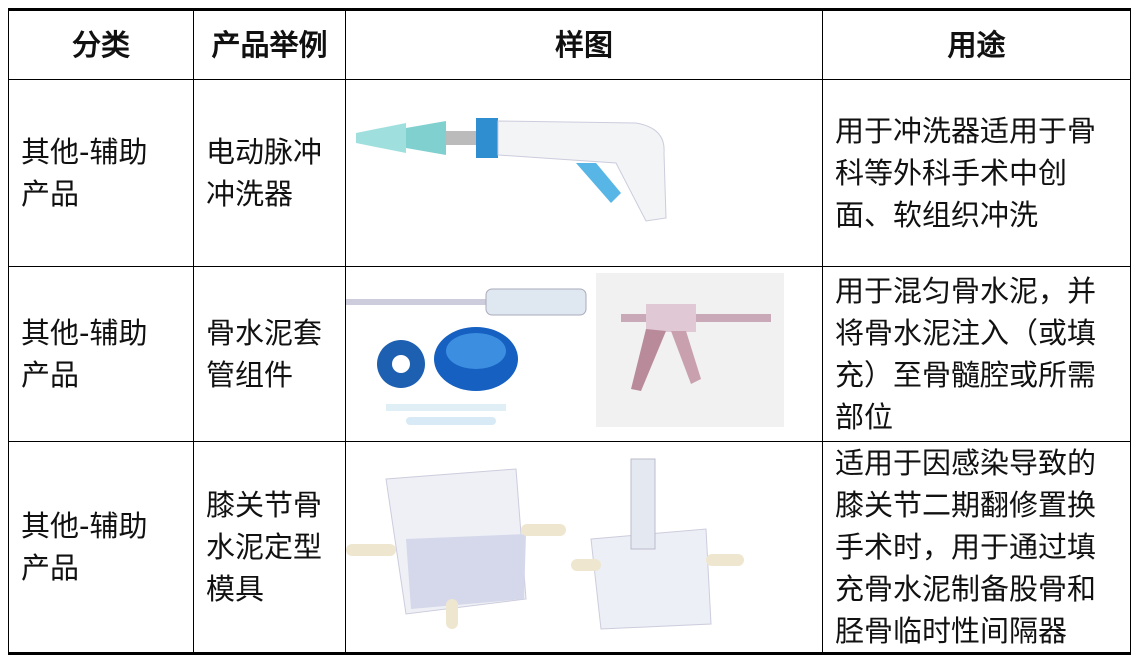 This screenshot has width=1138, height=655. I want to click on header-cell: 产品举例, so click(269, 44).